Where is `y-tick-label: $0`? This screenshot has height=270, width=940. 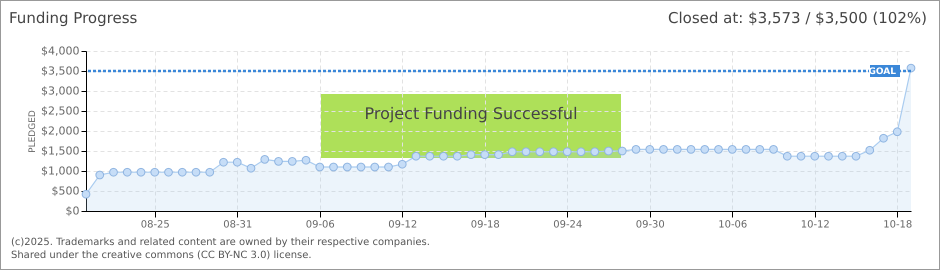 y-tick-label: $0 is located at coordinates (73, 211).